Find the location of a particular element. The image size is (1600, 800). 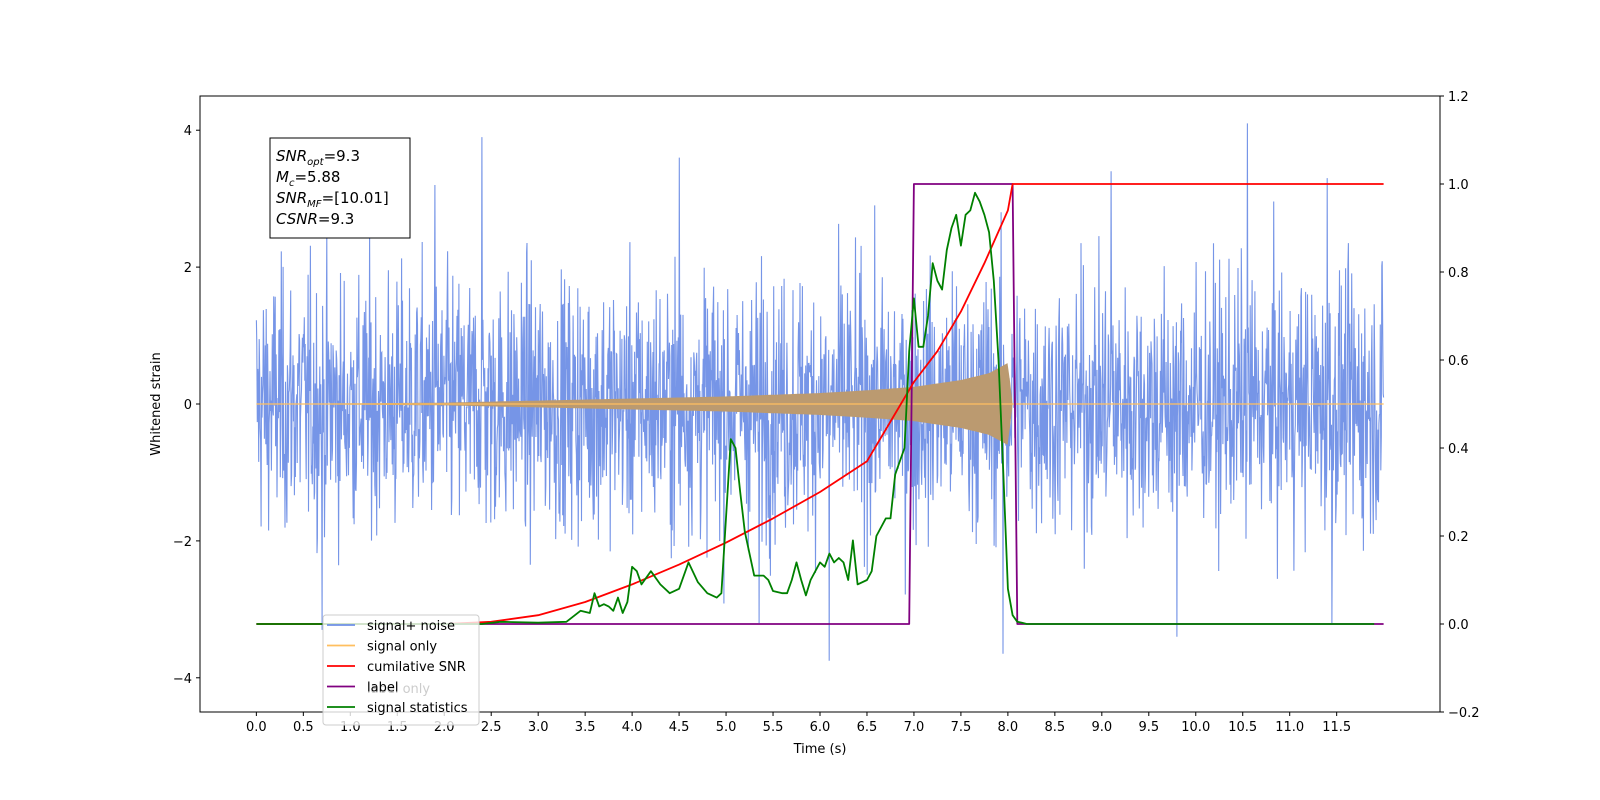

legend-label: label is located at coordinates (382, 688).